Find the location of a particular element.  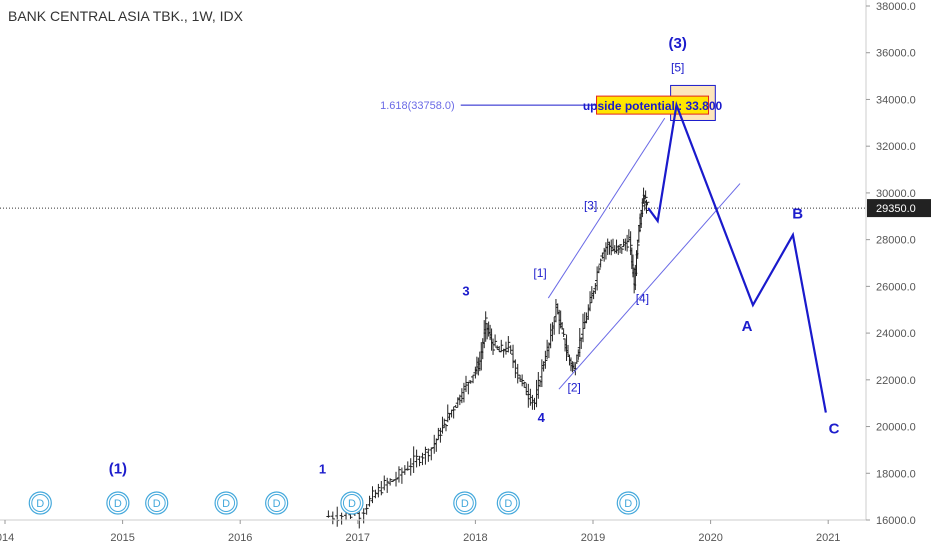

price-tick-label: 24000.0 is located at coordinates (896, 334).